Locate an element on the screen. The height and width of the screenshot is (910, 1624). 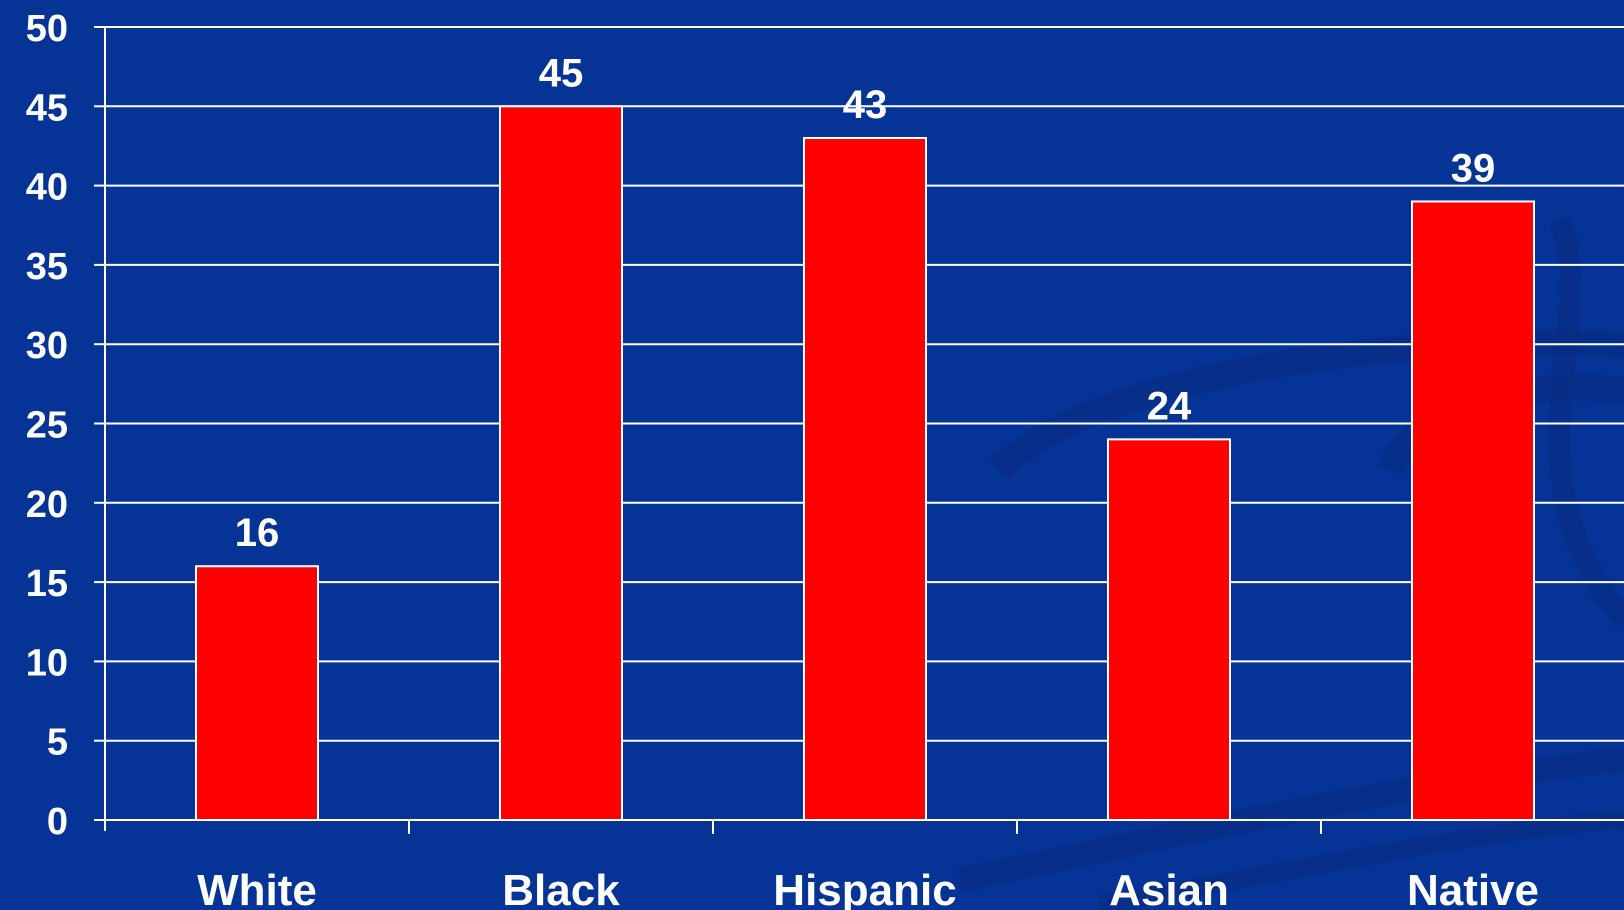
data-label-asian: 24 is located at coordinates (1169, 406).